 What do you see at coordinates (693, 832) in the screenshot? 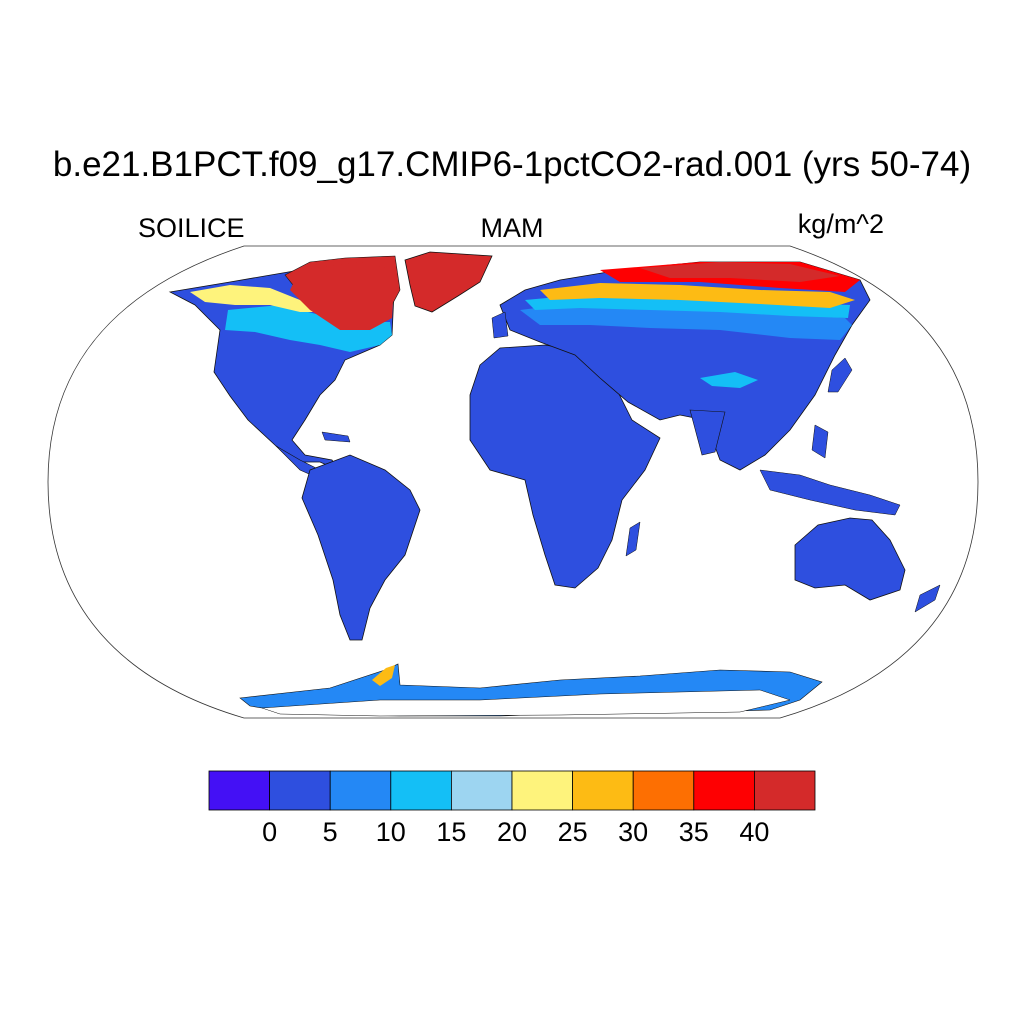
I see `colorbar-tick-label: 35` at bounding box center [693, 832].